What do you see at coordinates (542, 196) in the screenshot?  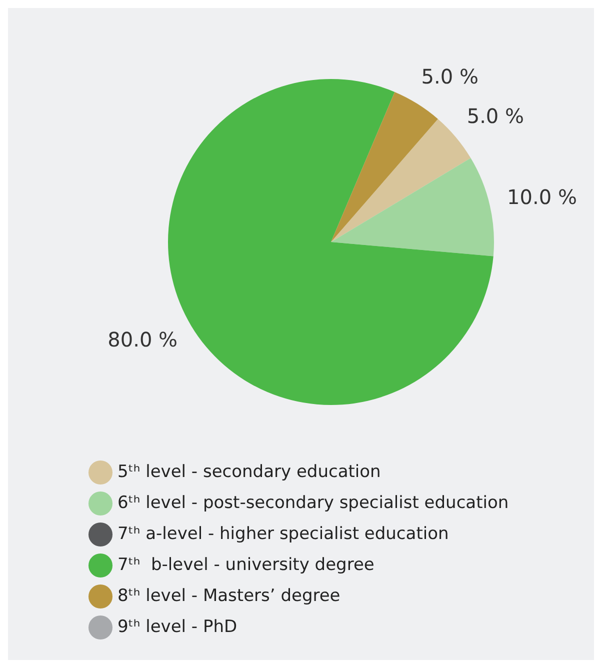 I see `data-label: 10.0 %` at bounding box center [542, 196].